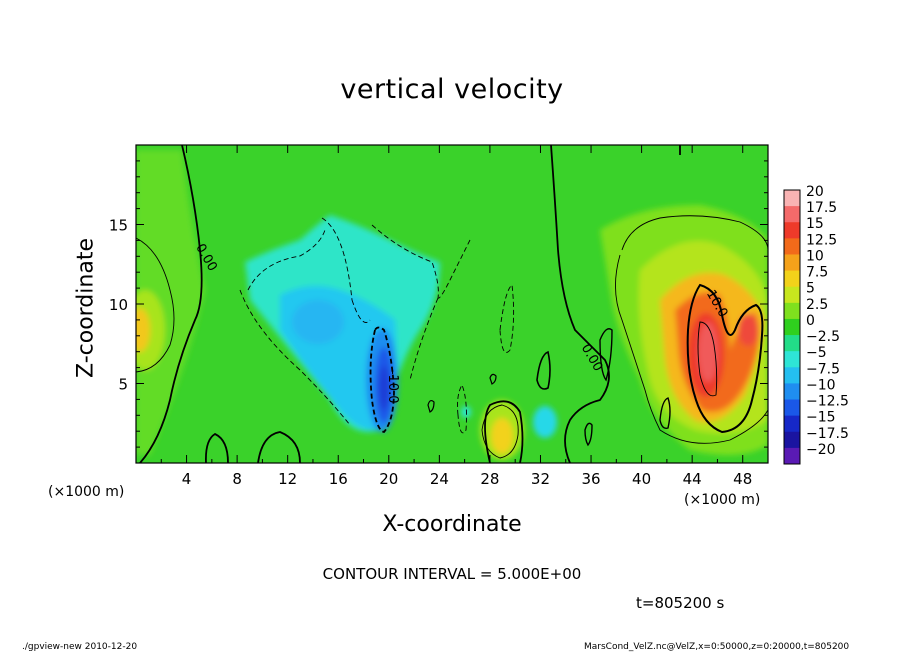  Describe the element at coordinates (237, 479) in the screenshot. I see `x-tick-label: 8` at that location.